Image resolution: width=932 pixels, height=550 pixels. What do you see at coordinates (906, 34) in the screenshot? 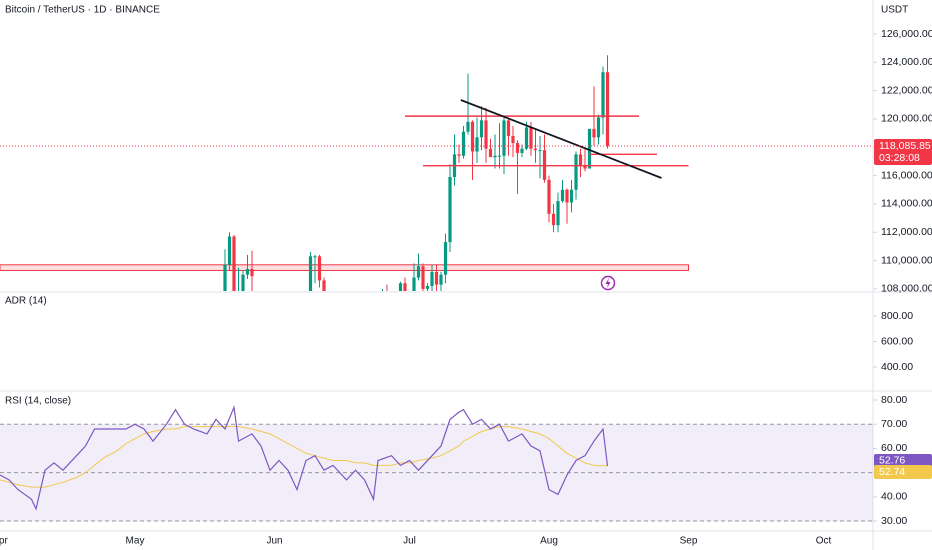
I see `y-tick-label: 126,000.00` at bounding box center [906, 34].